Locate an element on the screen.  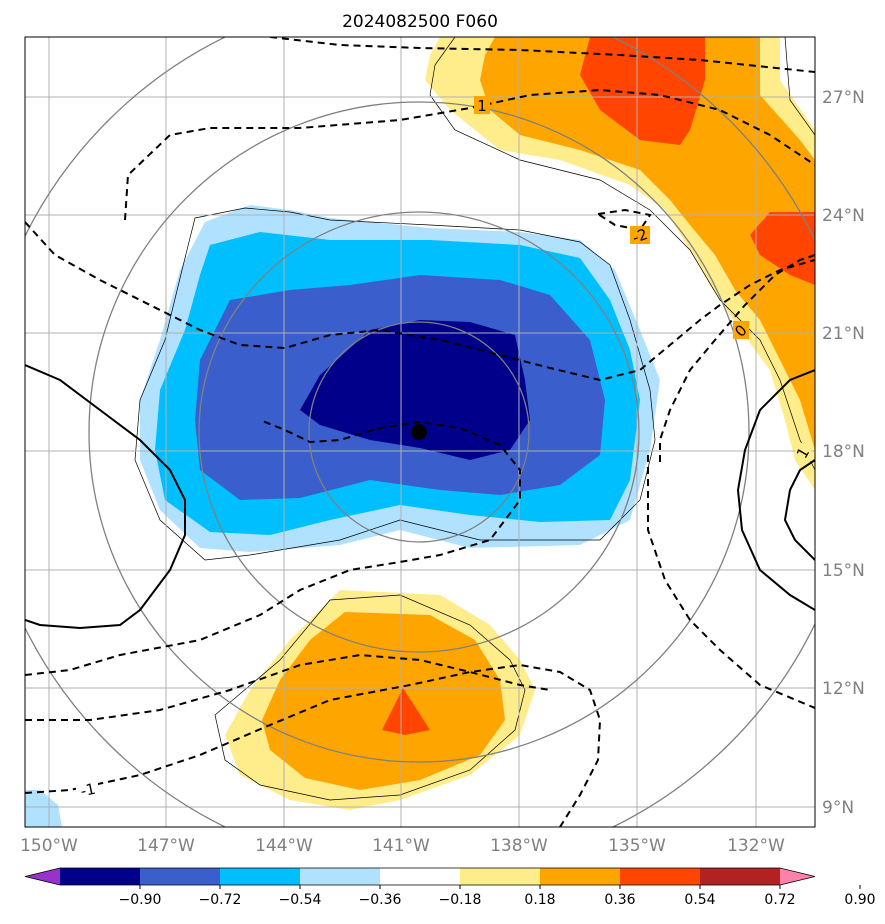
lat-tick-label: 18°N is located at coordinates (843, 452).